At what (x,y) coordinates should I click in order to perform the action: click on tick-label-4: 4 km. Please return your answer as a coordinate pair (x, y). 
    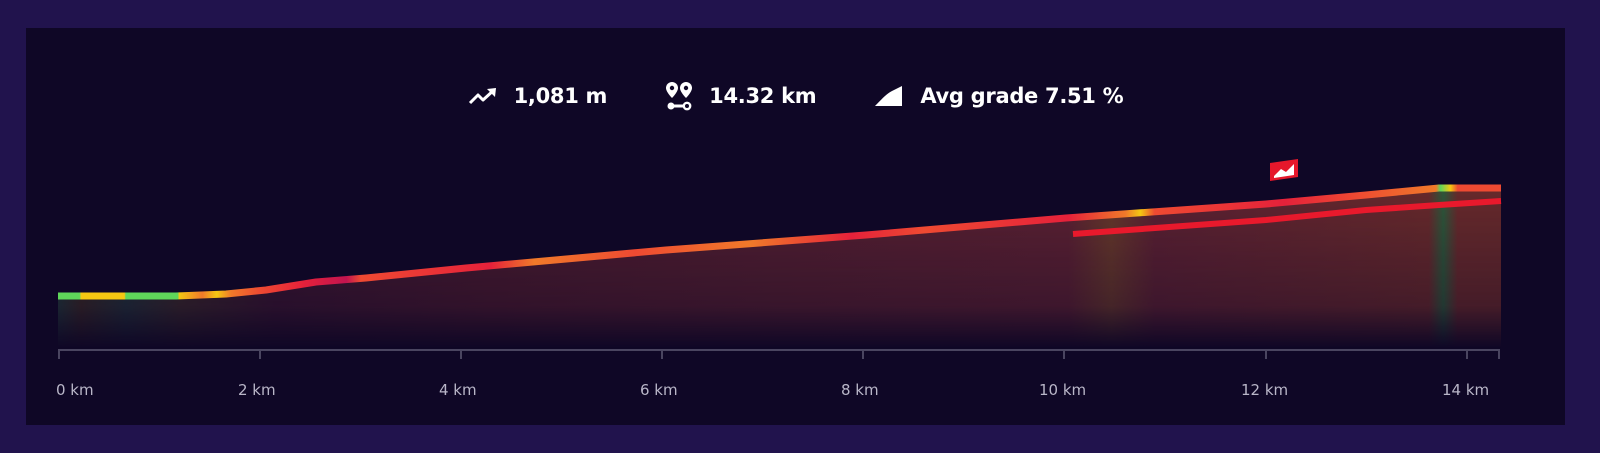
    Looking at the image, I should click on (458, 390).